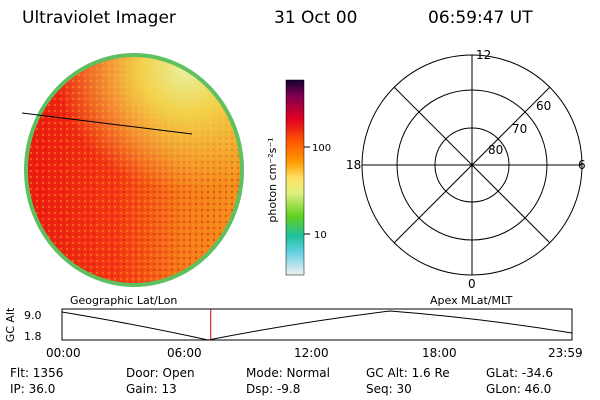  I want to click on status-dsp: Dsp: -9.8, so click(273, 389).